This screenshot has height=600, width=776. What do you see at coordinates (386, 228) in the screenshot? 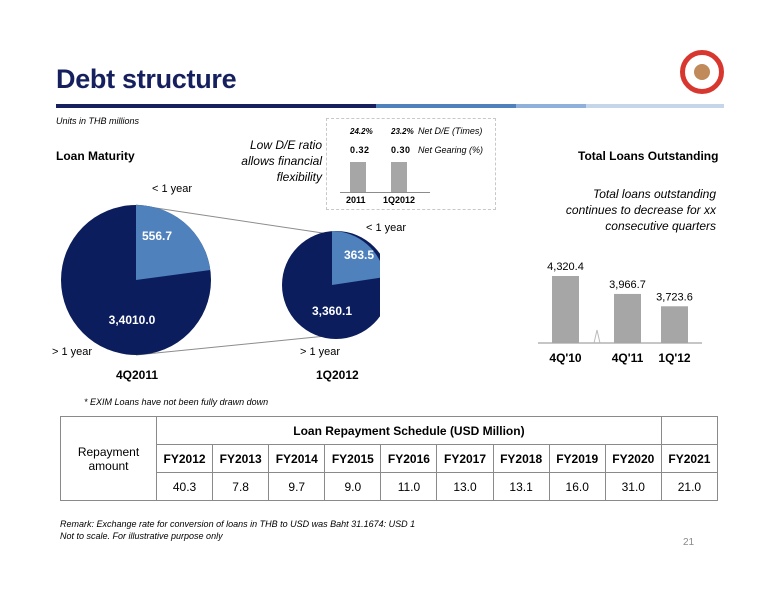
I see `pie-1q2012-short-label: < 1 year` at bounding box center [386, 228].